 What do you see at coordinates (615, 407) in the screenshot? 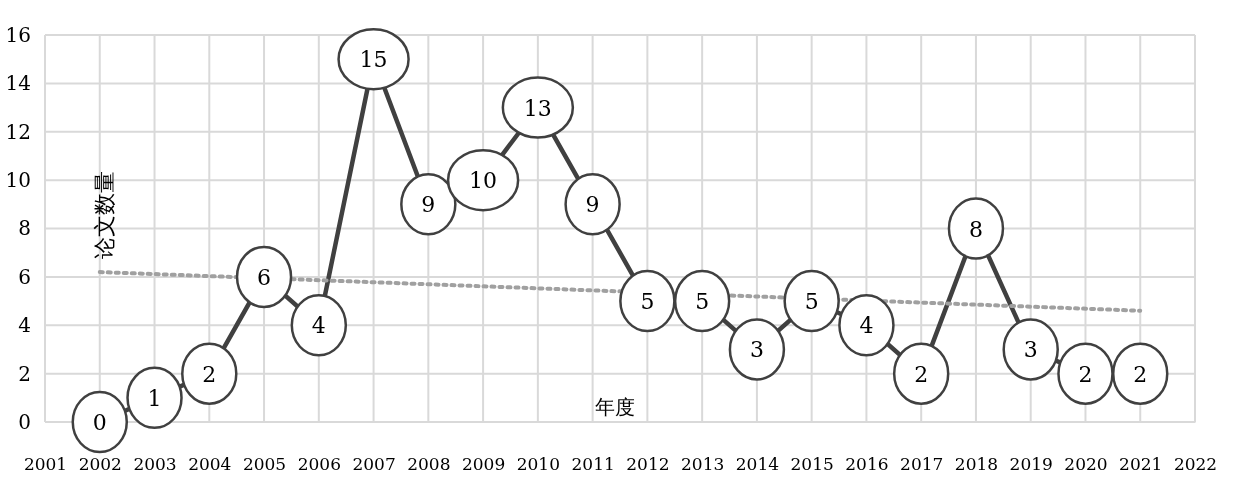
I see `x-axis-title: 年度` at bounding box center [615, 407].